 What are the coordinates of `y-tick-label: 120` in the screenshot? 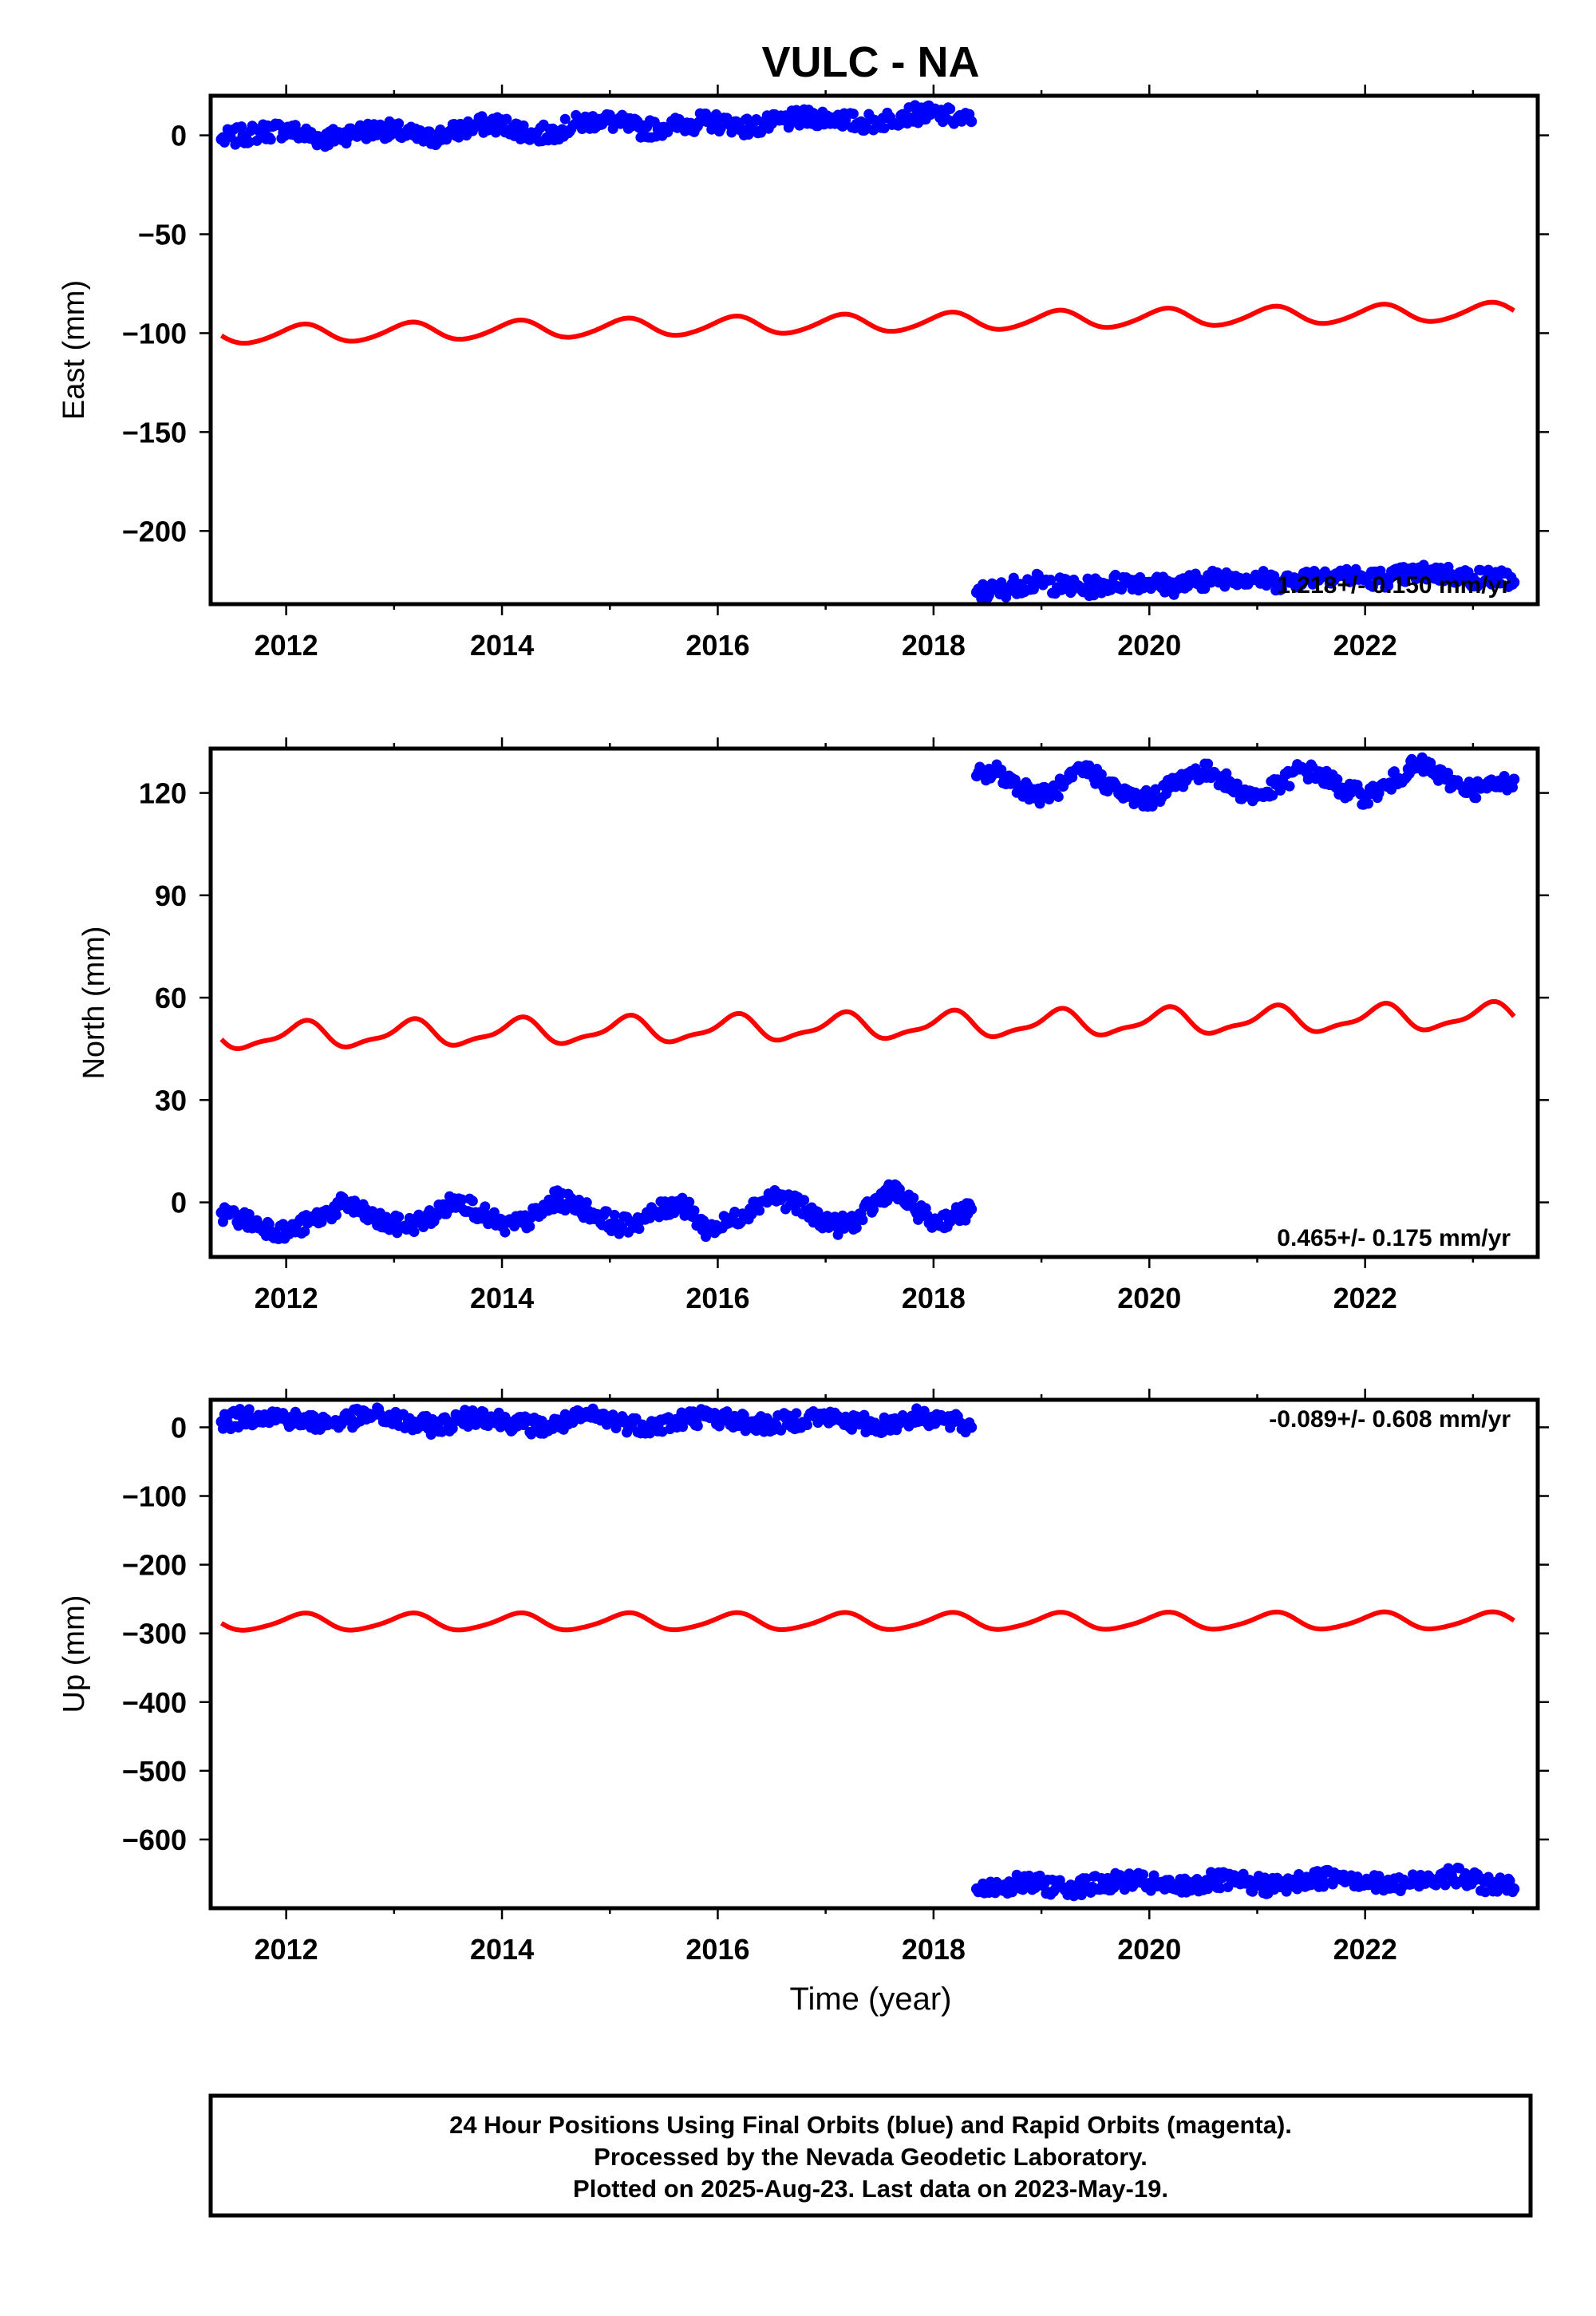 It's located at (163, 793).